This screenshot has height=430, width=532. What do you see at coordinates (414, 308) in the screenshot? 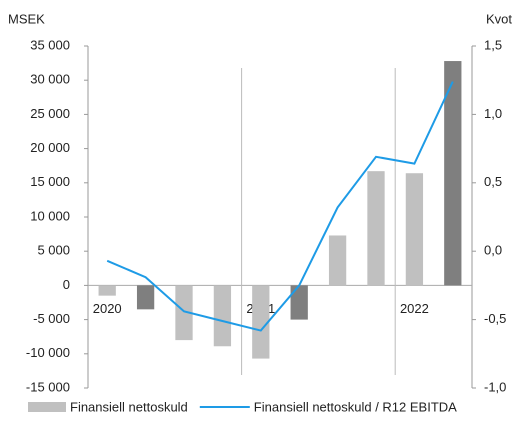
I see `x-tick-label: 2022` at bounding box center [414, 308].